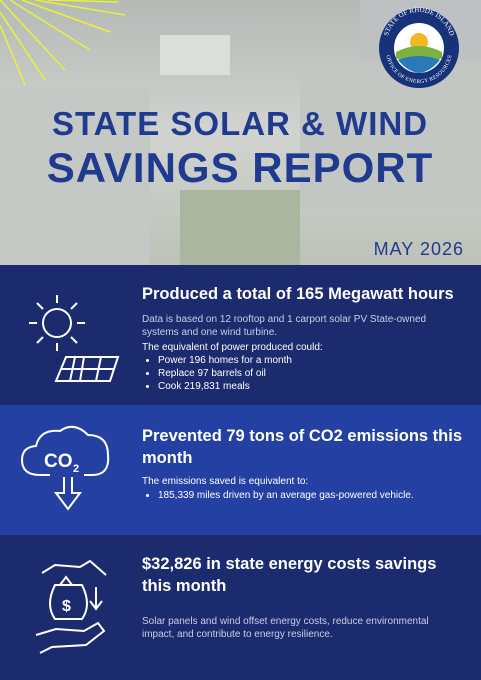 The image size is (481, 680). Describe the element at coordinates (240, 123) in the screenshot. I see `title-line1: STATE SOLAR & WIND` at that location.